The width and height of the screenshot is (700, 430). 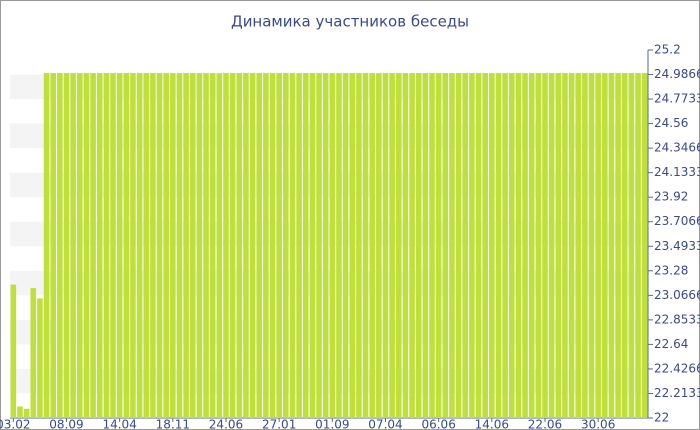 What do you see at coordinates (677, 172) in the screenshot?
I see `y-tick-label: 24.1333` at bounding box center [677, 172].